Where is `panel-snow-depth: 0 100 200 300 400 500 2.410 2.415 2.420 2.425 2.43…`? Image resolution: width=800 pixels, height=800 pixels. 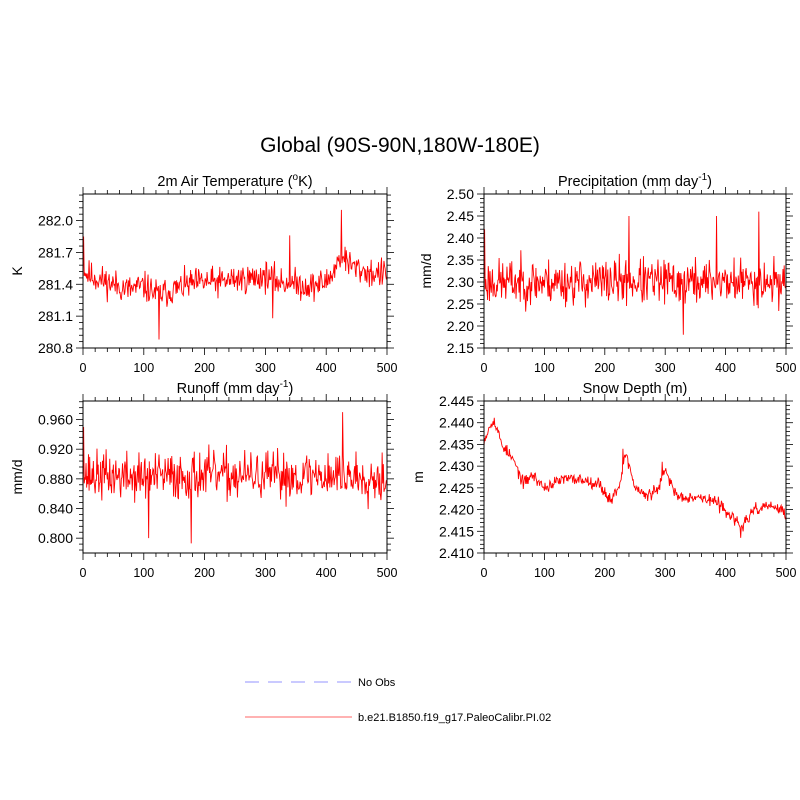
panel-snow-depth: 0 100 200 300 400 500 2.410 2.415 2.420 2.425 2.43… is located at coordinates (603, 480).